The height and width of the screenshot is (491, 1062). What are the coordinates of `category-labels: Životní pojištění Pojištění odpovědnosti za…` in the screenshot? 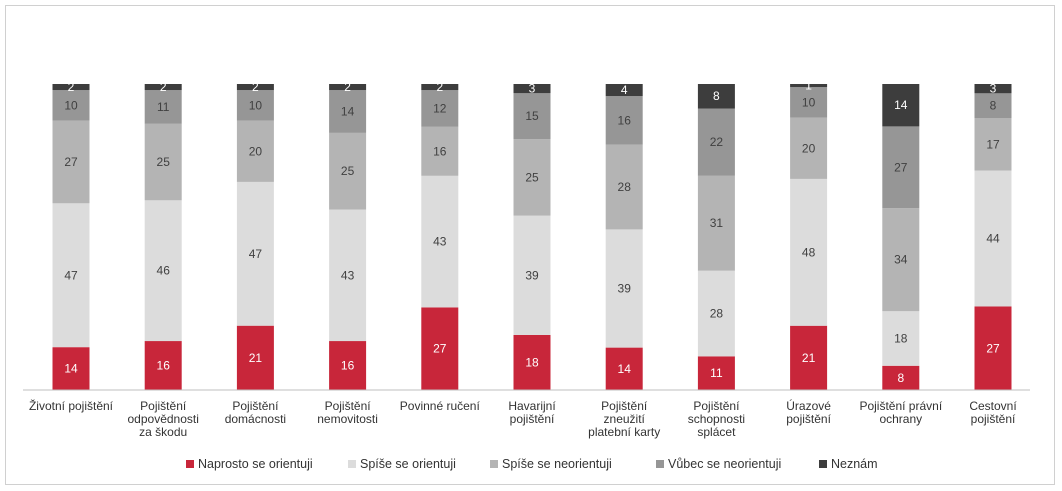 It's located at (523, 418).